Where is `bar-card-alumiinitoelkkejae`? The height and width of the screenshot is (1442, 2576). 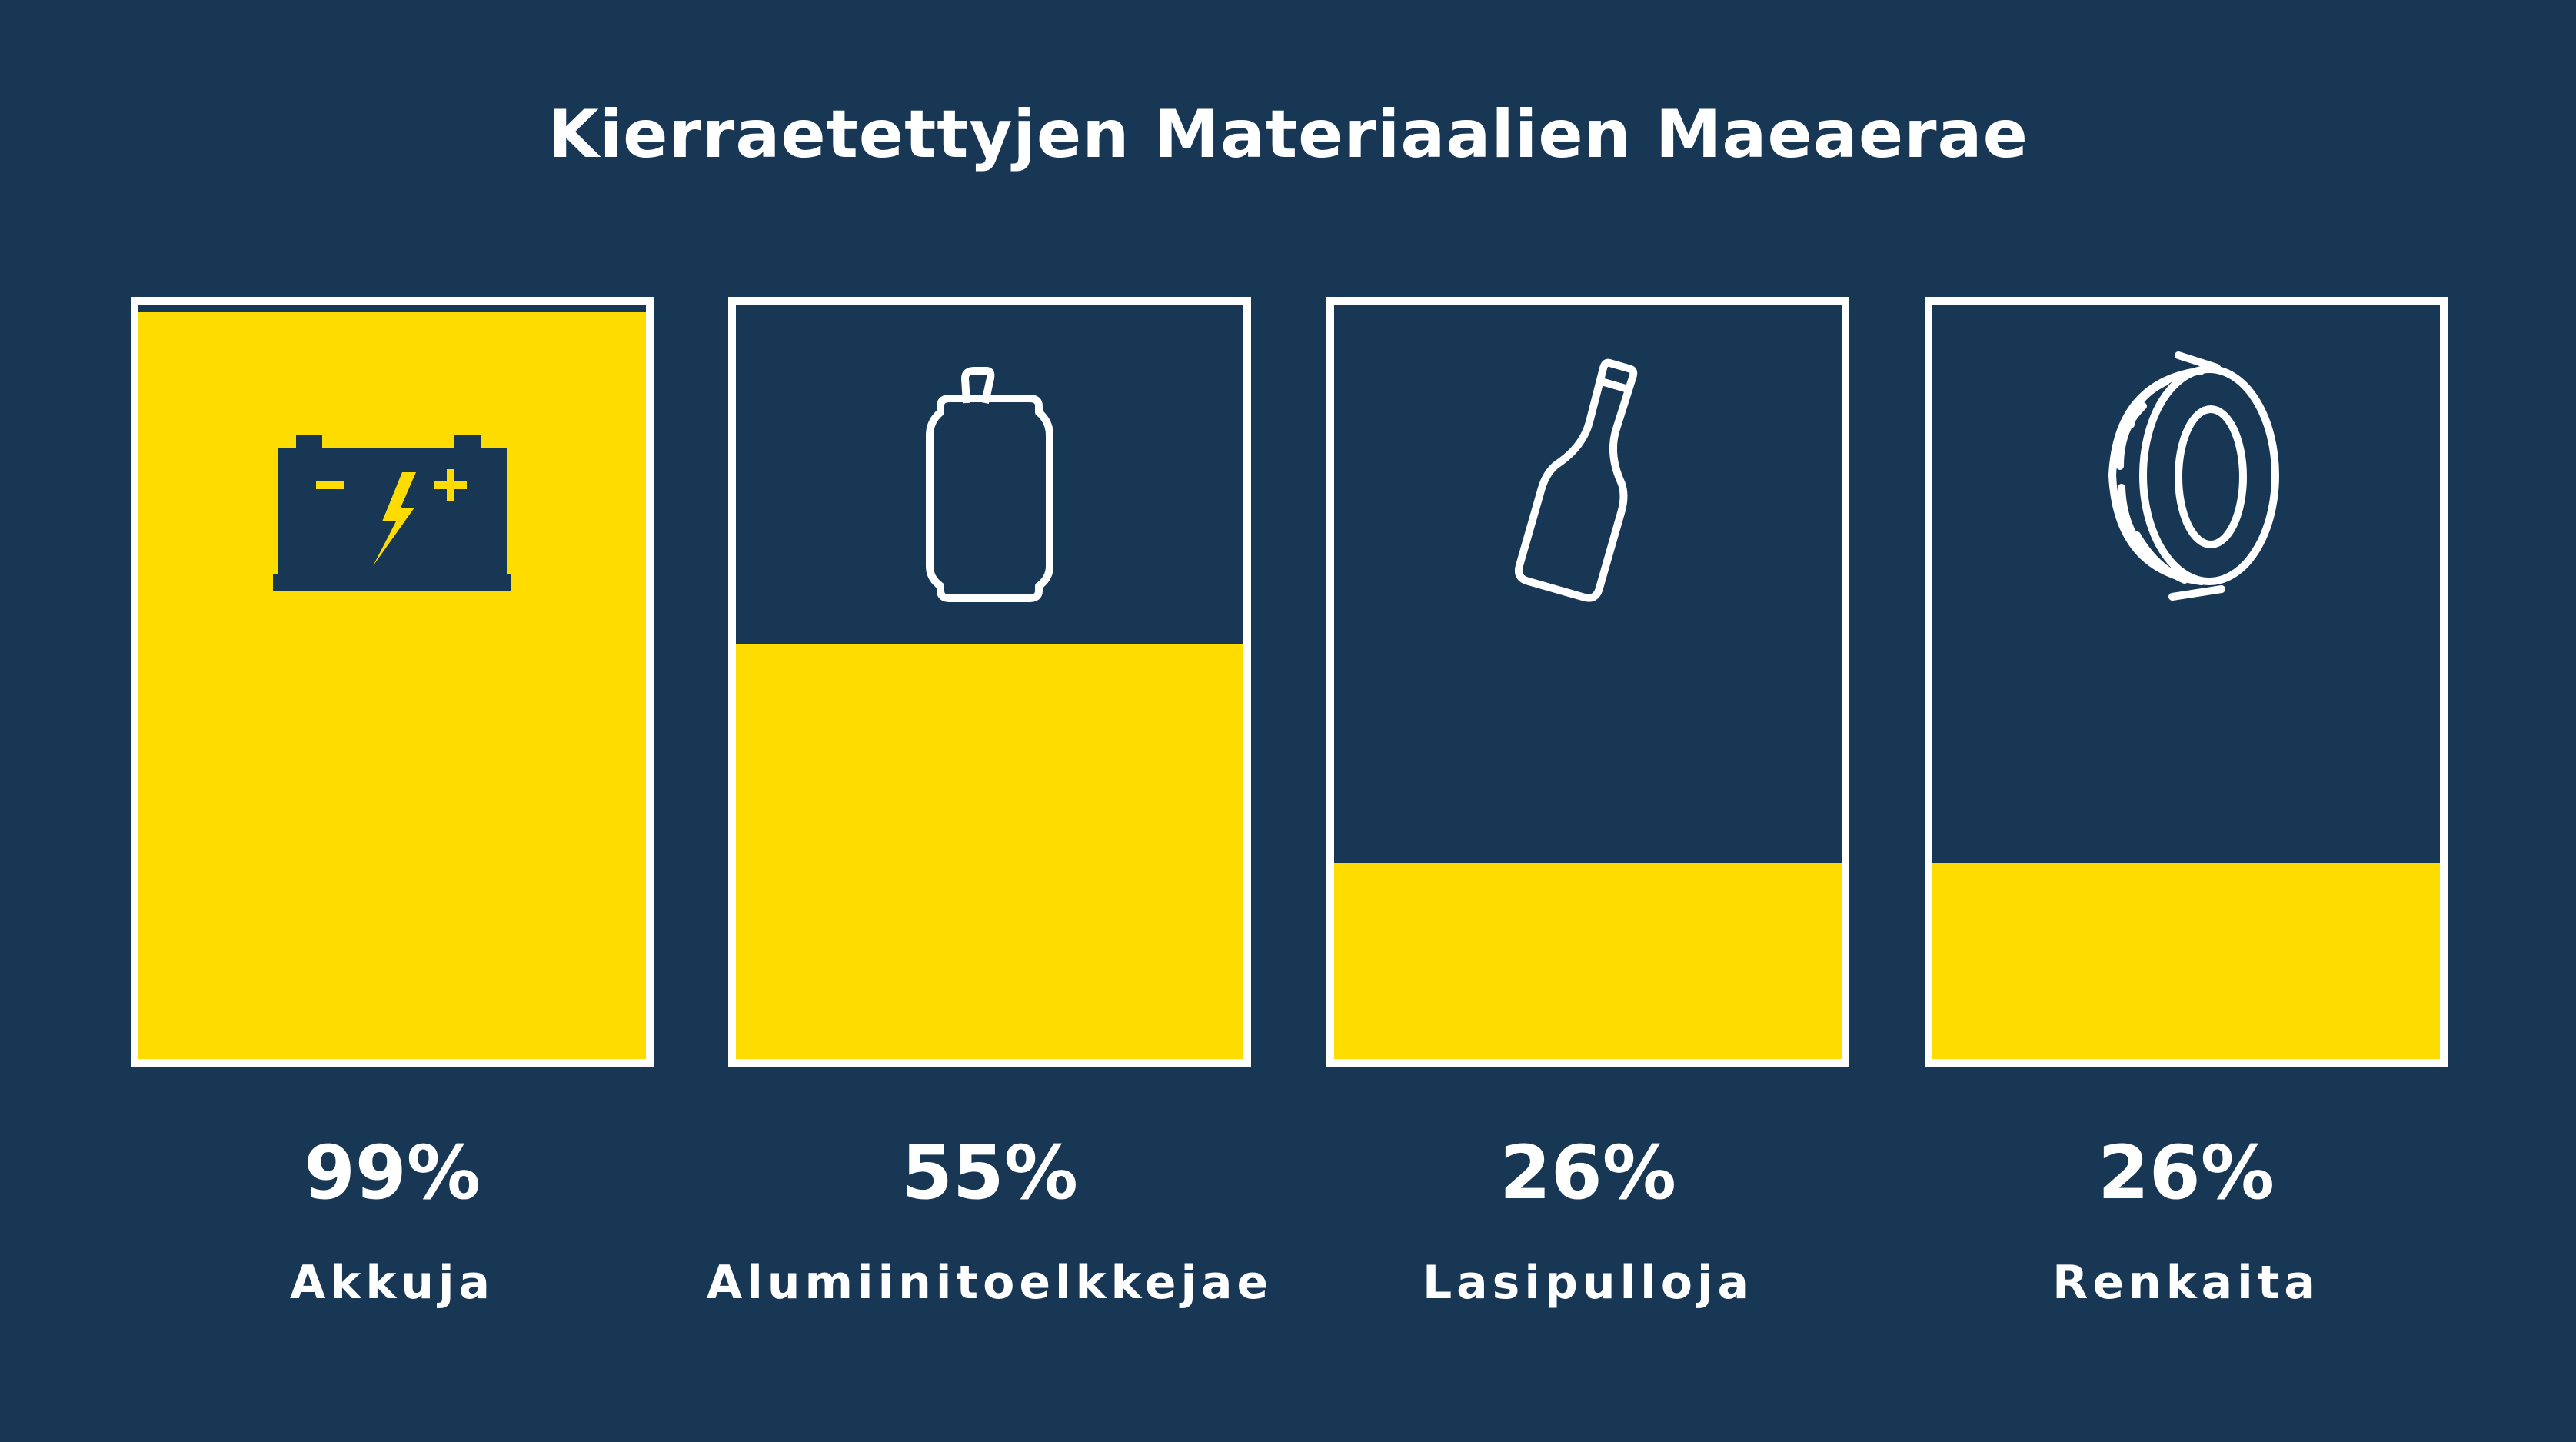 bar-card-alumiinitoelkkejae is located at coordinates (990, 682).